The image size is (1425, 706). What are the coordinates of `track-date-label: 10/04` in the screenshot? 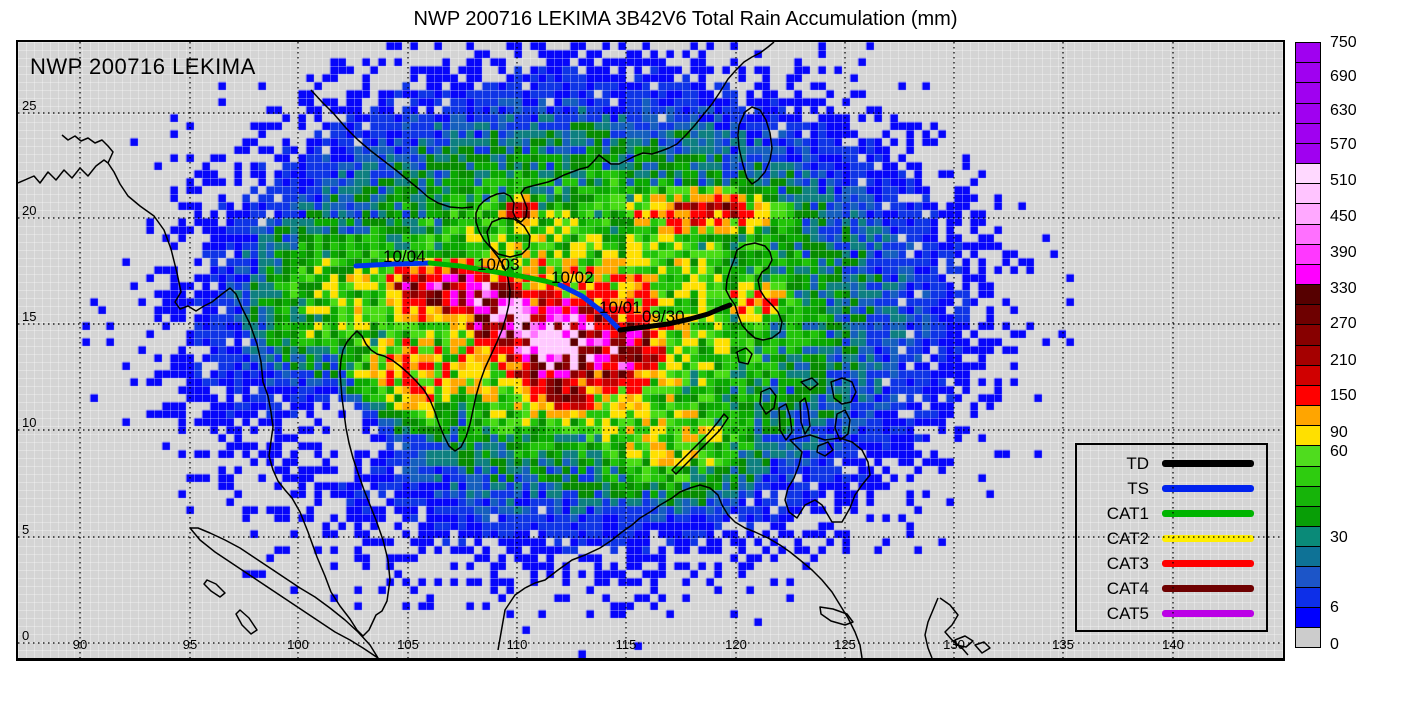 It's located at (404, 256).